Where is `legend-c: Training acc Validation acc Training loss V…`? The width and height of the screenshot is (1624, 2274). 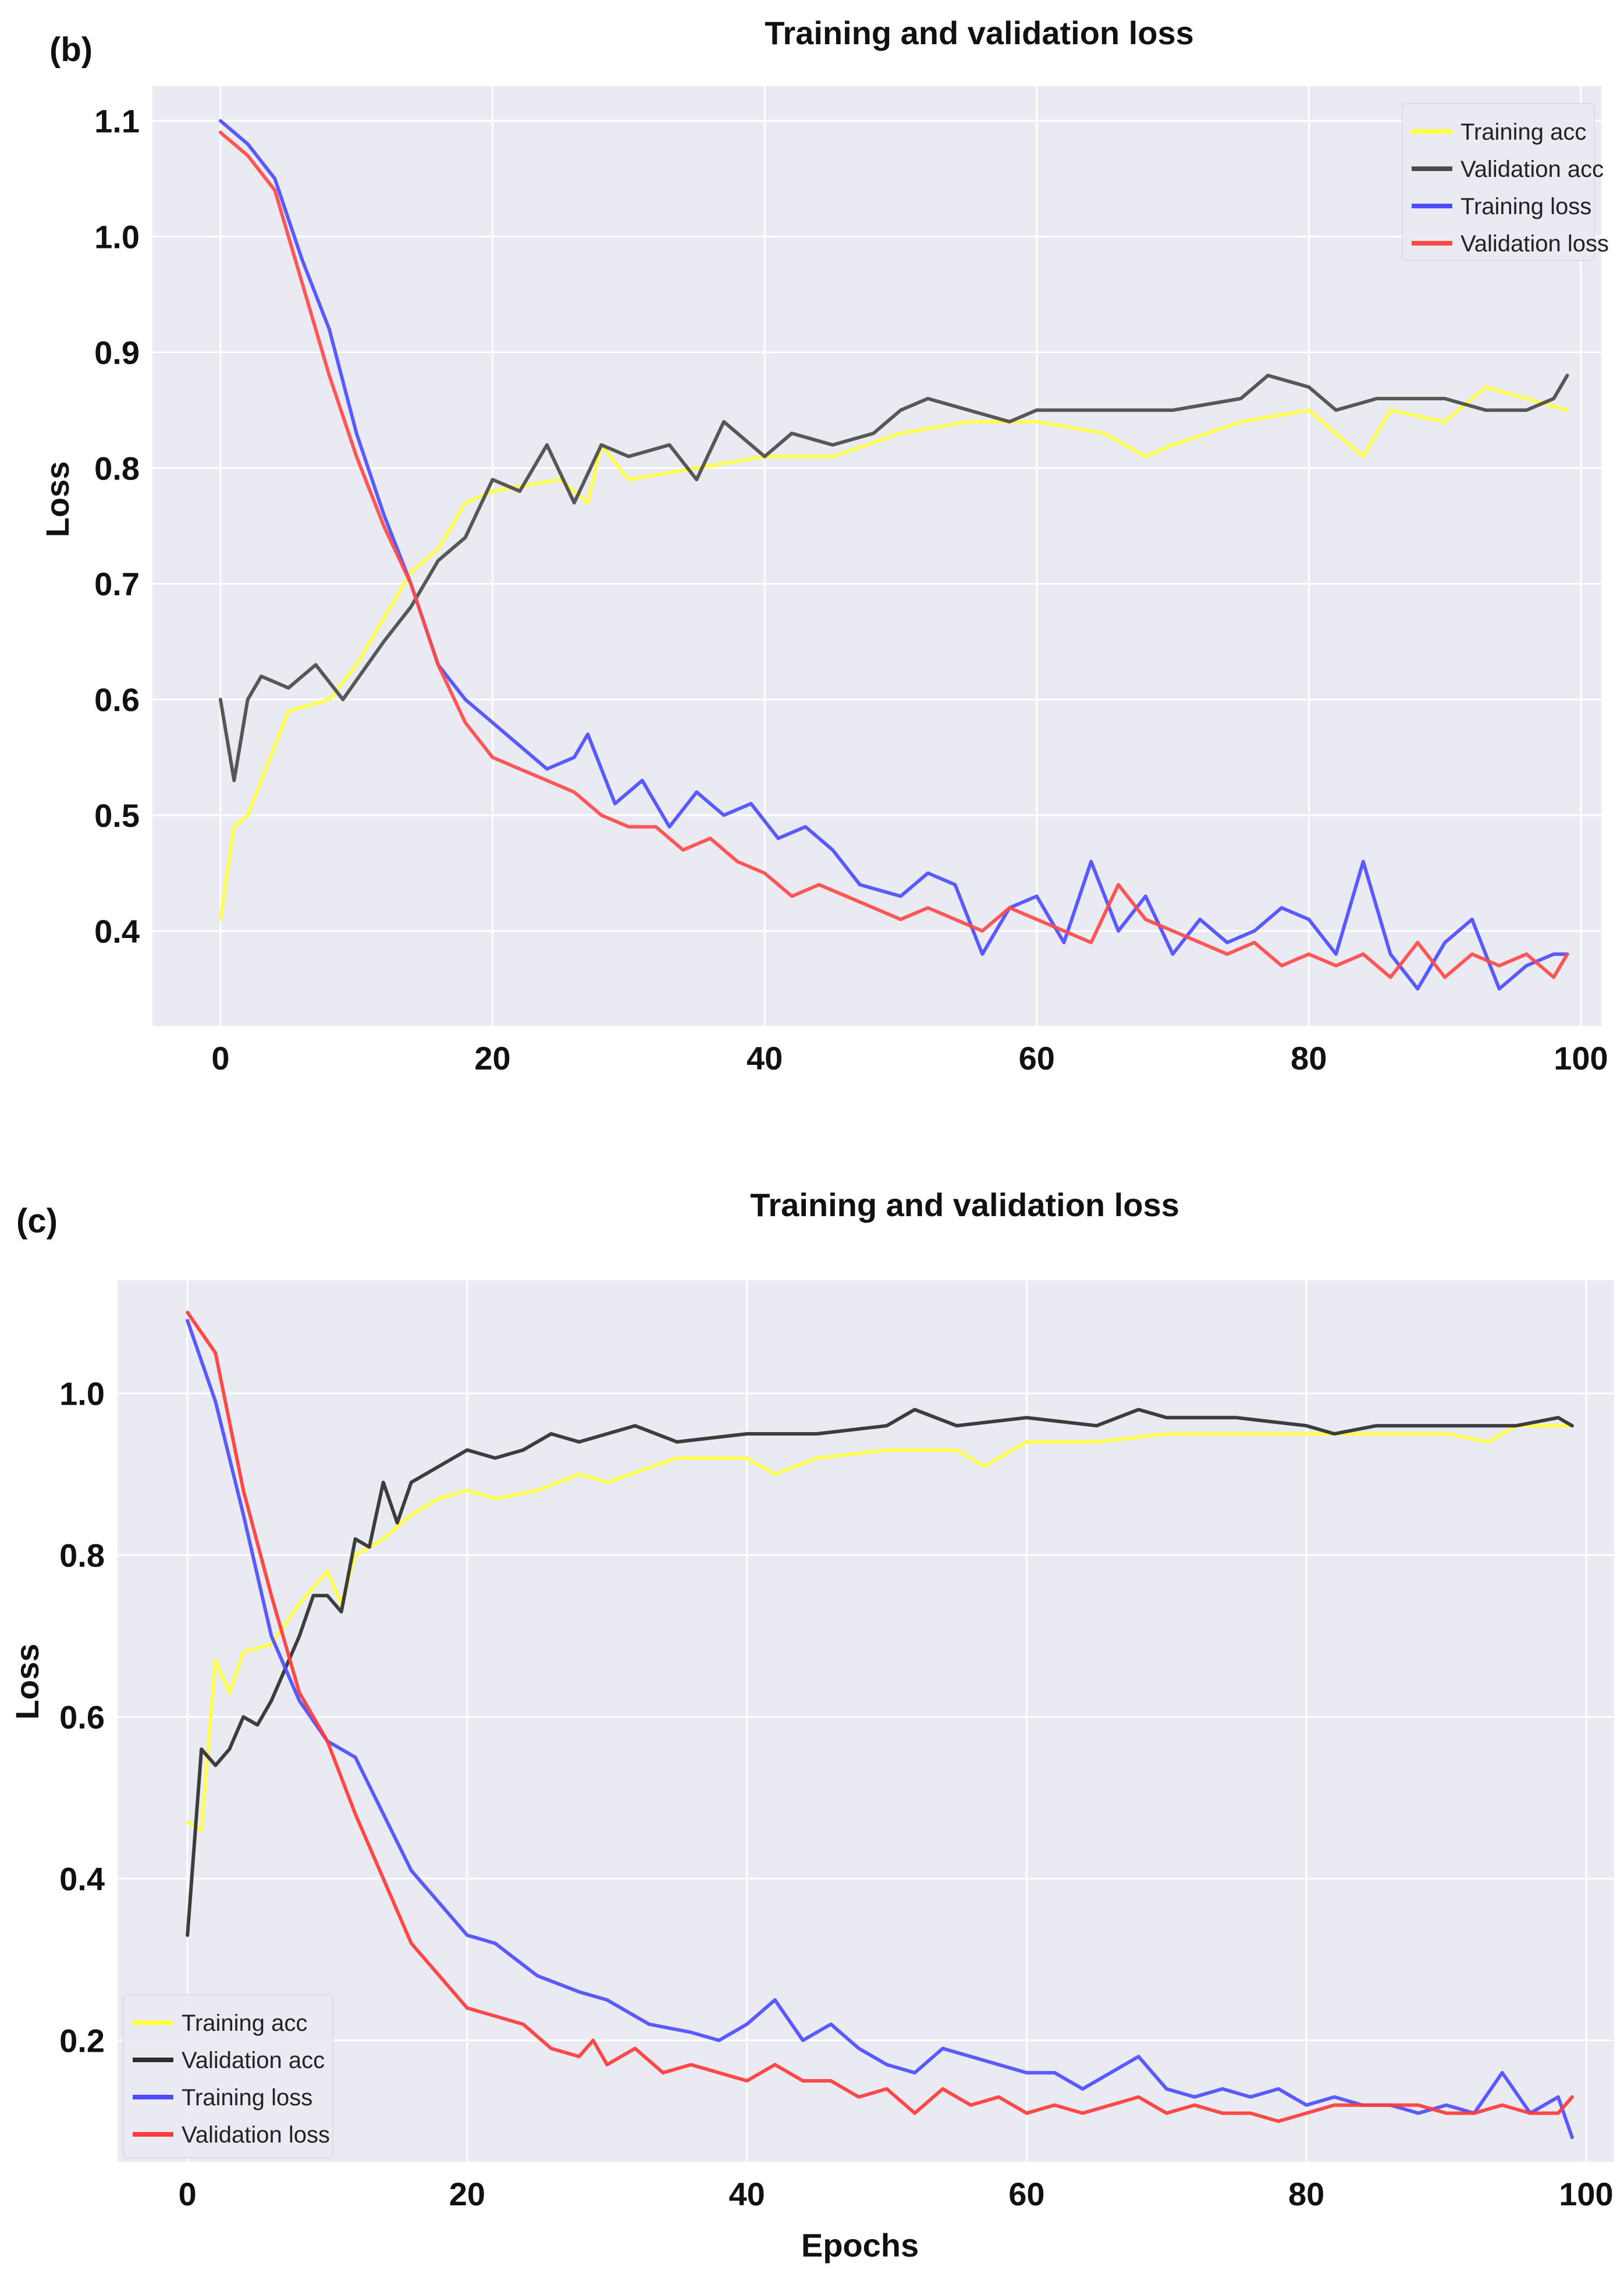
legend-c: Training acc Validation acc Training loss V… is located at coordinates (228, 2076).